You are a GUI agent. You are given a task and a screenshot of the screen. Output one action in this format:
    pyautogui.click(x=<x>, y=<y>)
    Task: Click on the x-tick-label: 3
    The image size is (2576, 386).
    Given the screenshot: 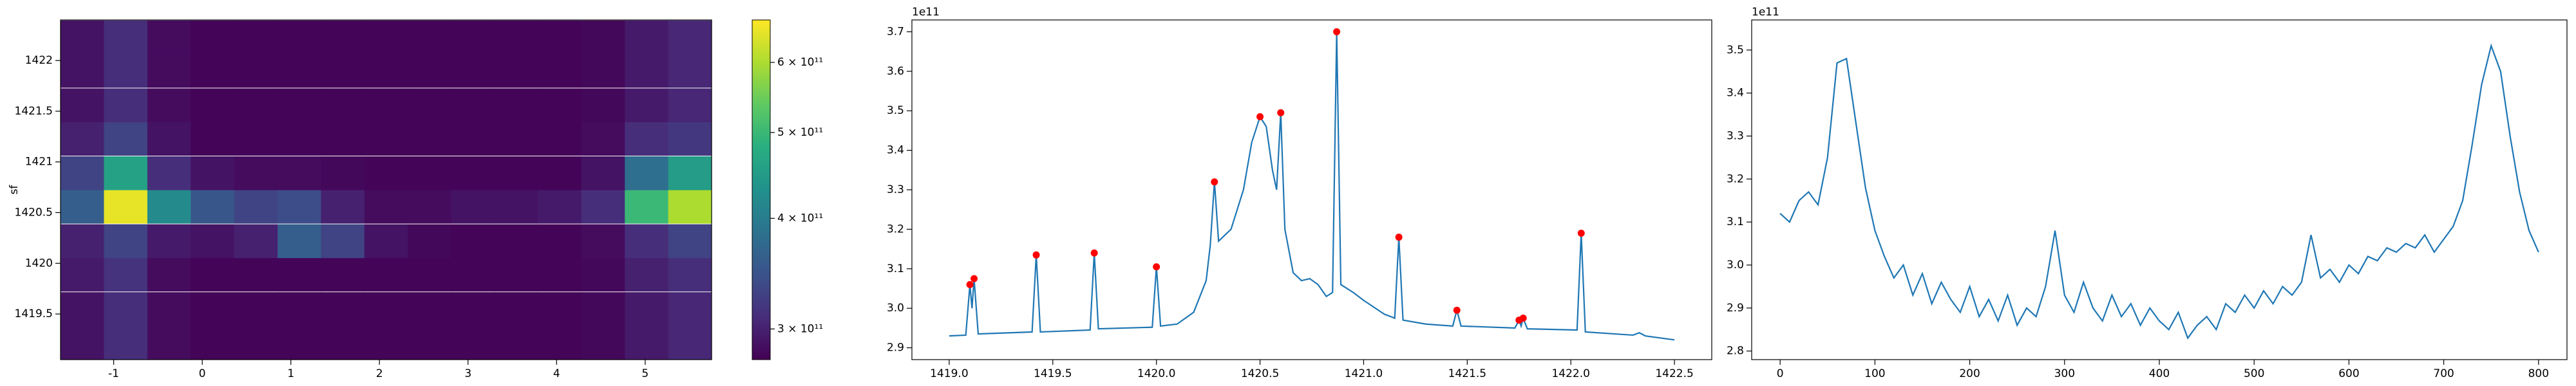 What is the action you would take?
    pyautogui.click(x=467, y=373)
    